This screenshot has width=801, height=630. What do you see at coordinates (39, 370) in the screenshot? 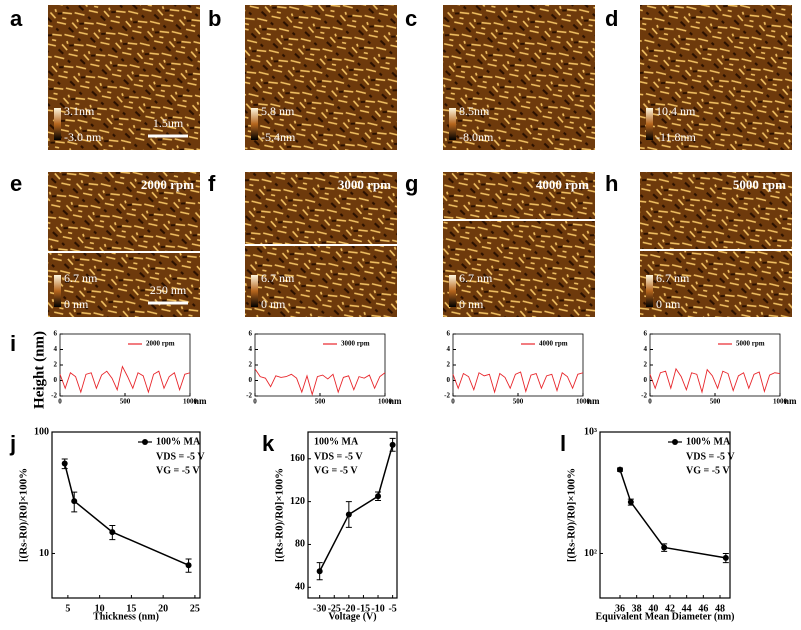
I see `height-axis-label: Height (nm)` at bounding box center [39, 370].